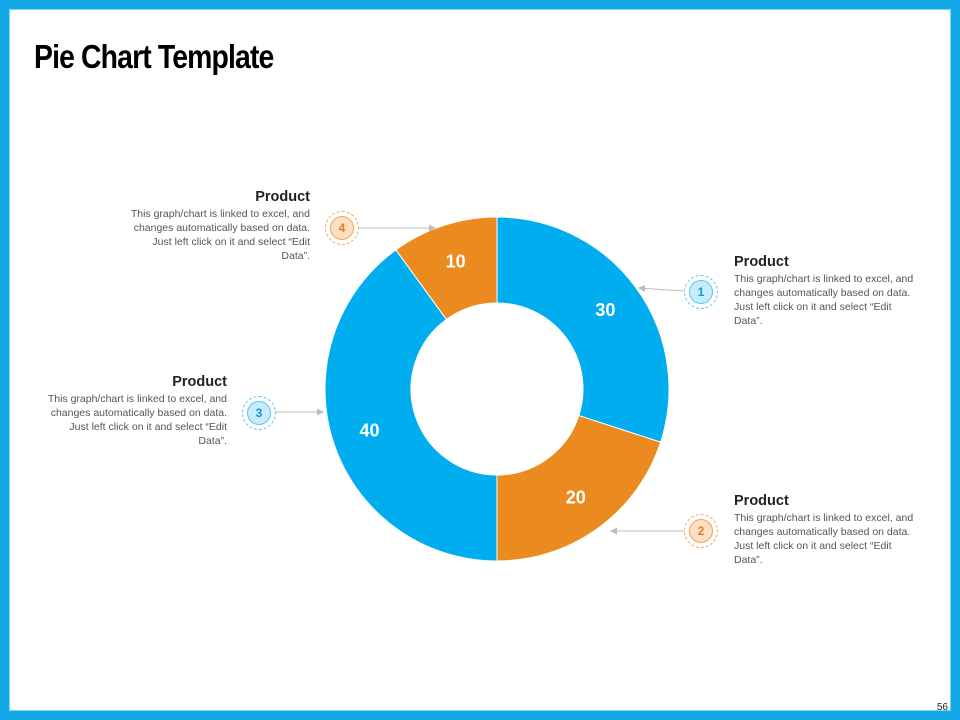 This screenshot has height=720, width=960. Describe the element at coordinates (605, 310) in the screenshot. I see `data-label-1: 30` at that location.